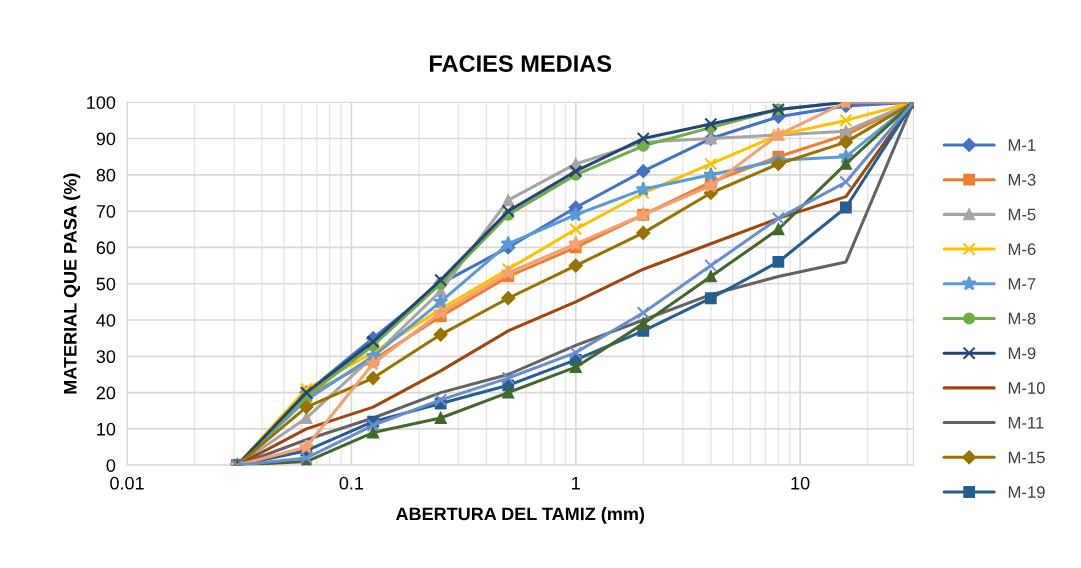  What do you see at coordinates (106, 175) in the screenshot?
I see `y-tick-label: 80` at bounding box center [106, 175].